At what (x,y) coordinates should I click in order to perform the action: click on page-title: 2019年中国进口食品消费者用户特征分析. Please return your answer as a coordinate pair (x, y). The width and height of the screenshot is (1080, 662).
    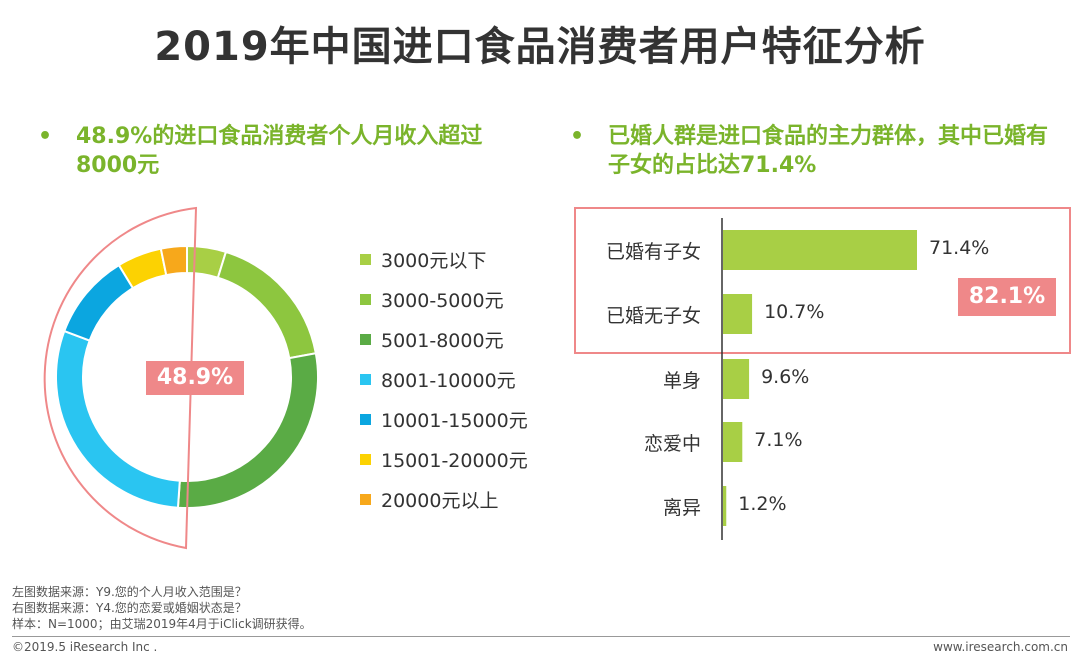
    Looking at the image, I should click on (540, 47).